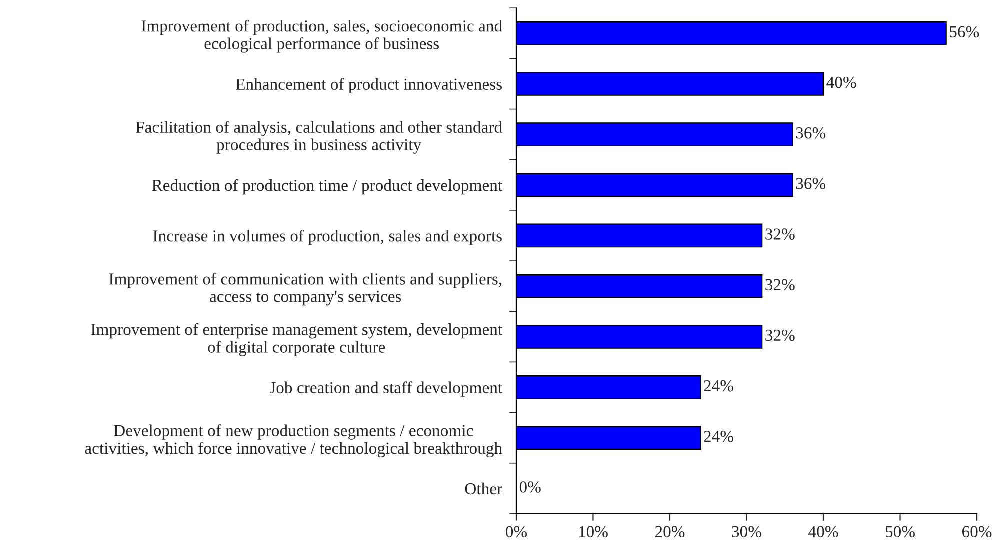 Image resolution: width=999 pixels, height=541 pixels. Describe the element at coordinates (369, 86) in the screenshot. I see `y-tick-label: Enhancement of product innovativeness` at that location.